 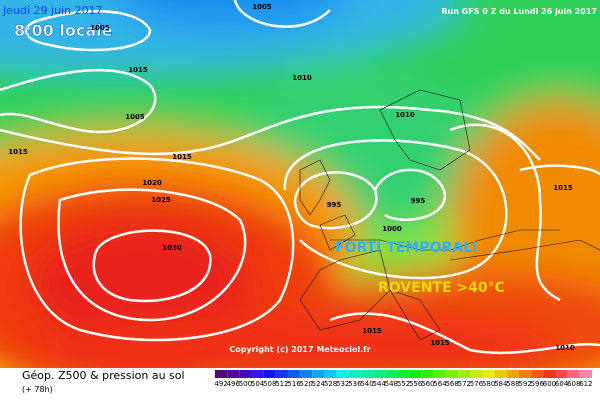 What do you see at coordinates (103, 375) in the screenshot?
I see `field-title: Géop. Z500 & pression au sol` at bounding box center [103, 375].